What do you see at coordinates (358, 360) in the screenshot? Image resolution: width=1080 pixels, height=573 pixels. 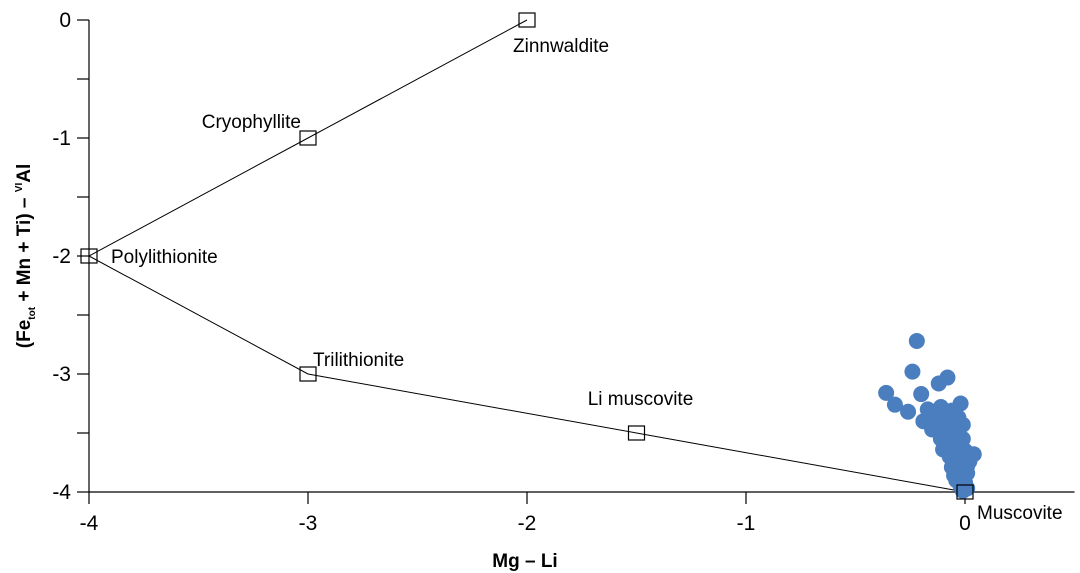 I see `reference-label: Trilithionite` at bounding box center [358, 360].